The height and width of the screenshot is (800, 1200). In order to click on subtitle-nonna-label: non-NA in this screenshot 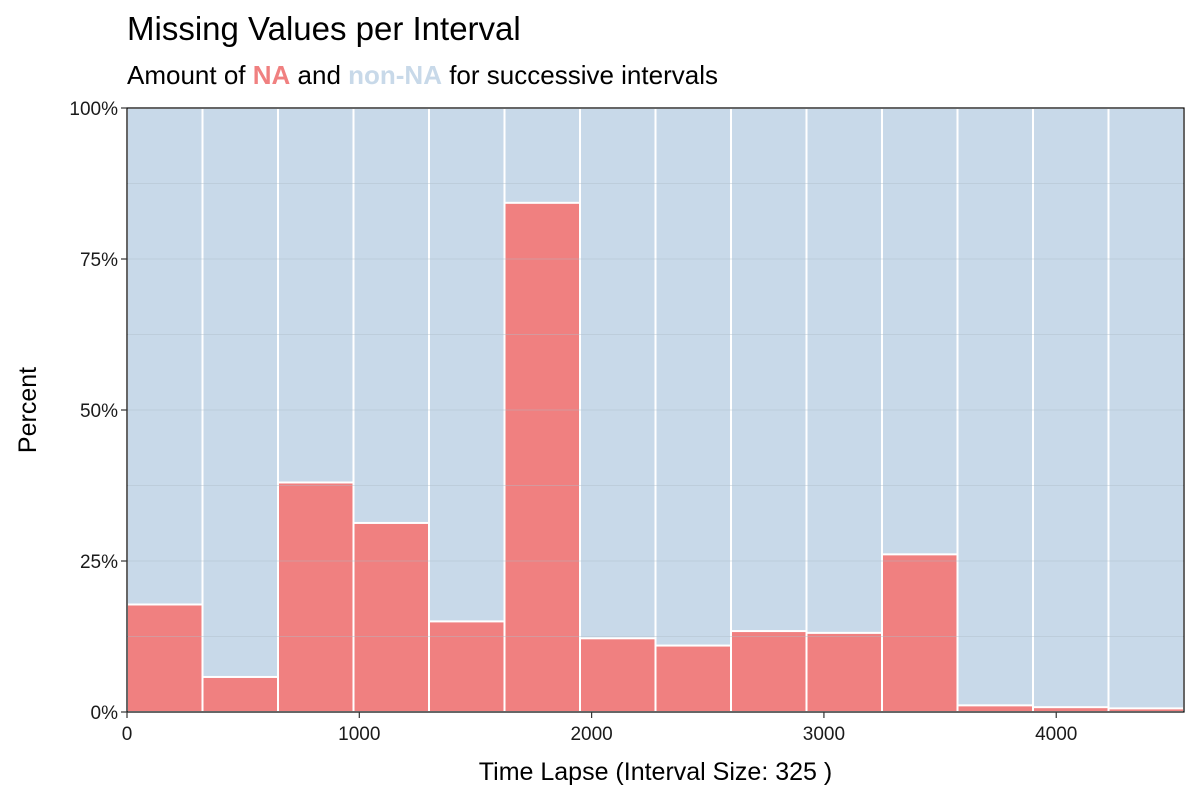, I will do `click(395, 75)`.